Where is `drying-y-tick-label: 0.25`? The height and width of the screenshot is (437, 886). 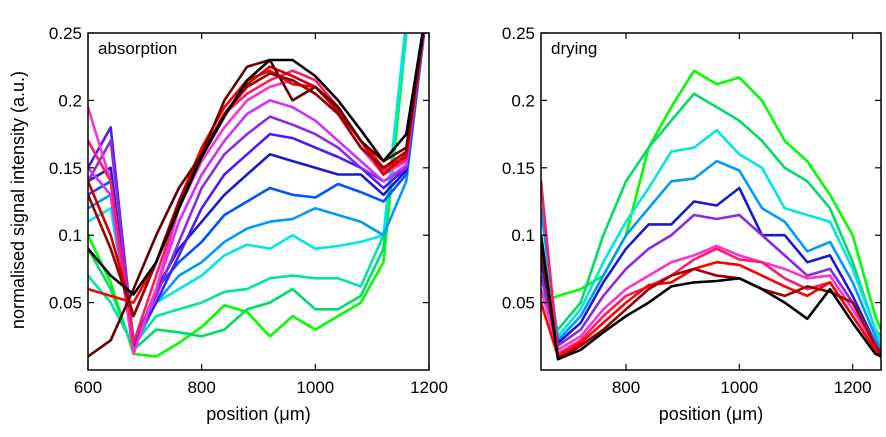
drying-y-tick-label: 0.25 is located at coordinates (518, 33).